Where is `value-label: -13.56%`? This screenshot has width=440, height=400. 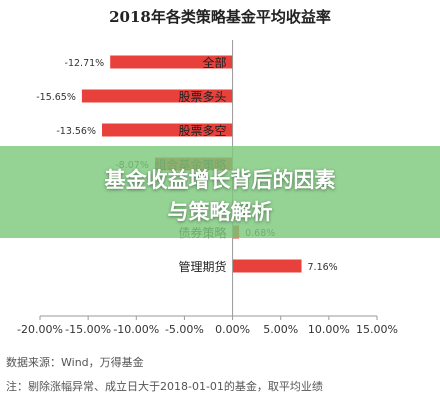 value-label: -13.56% is located at coordinates (76, 131).